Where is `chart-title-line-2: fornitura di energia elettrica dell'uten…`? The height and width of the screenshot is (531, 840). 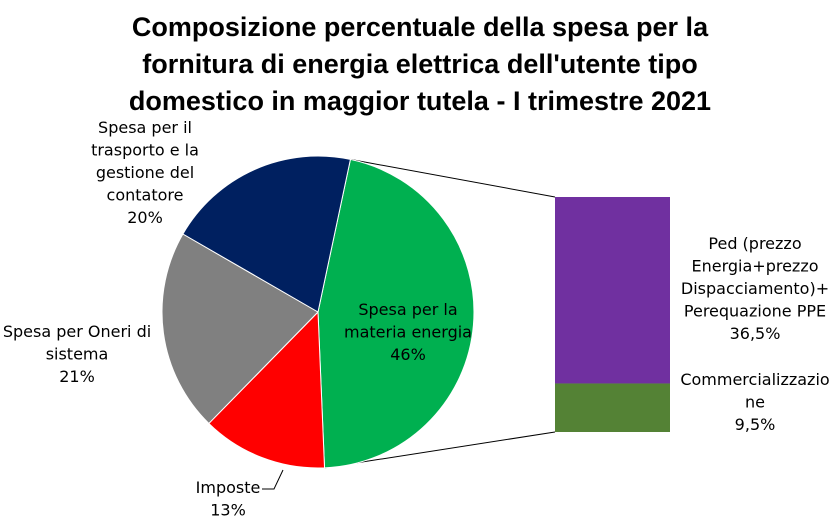 chart-title-line-2: fornitura di energia elettrica dell'uten… is located at coordinates (420, 64).